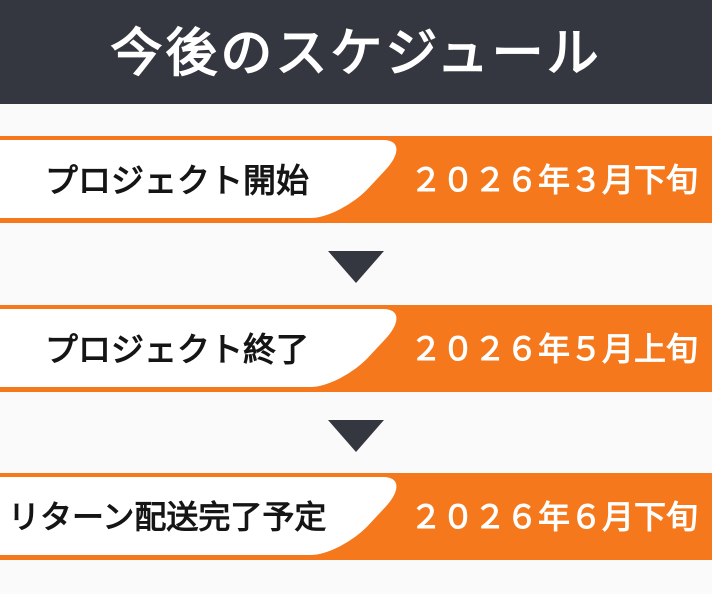 The width and height of the screenshot is (712, 594). I want to click on schedule-row-project-end: プロジェクト終了 ２０２６年５月上旬, so click(356, 348).